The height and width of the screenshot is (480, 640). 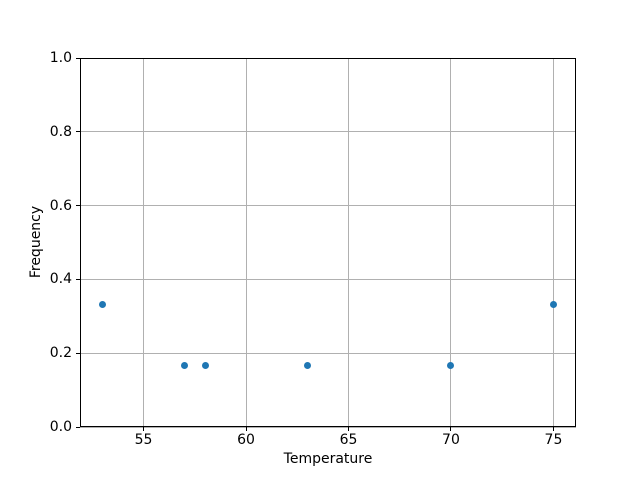 I want to click on x-axis-label: Temperature, so click(x=328, y=459).